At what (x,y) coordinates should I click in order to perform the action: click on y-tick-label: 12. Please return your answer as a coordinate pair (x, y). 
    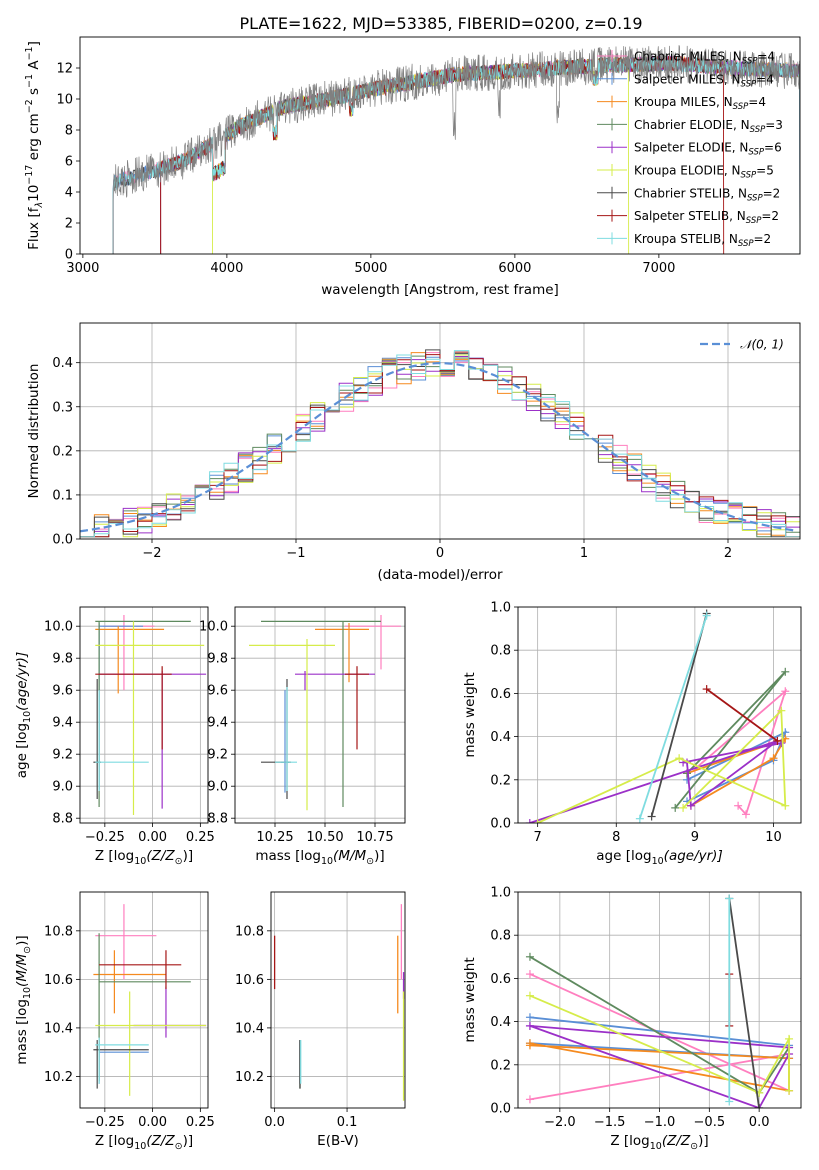
    Looking at the image, I should click on (64, 69).